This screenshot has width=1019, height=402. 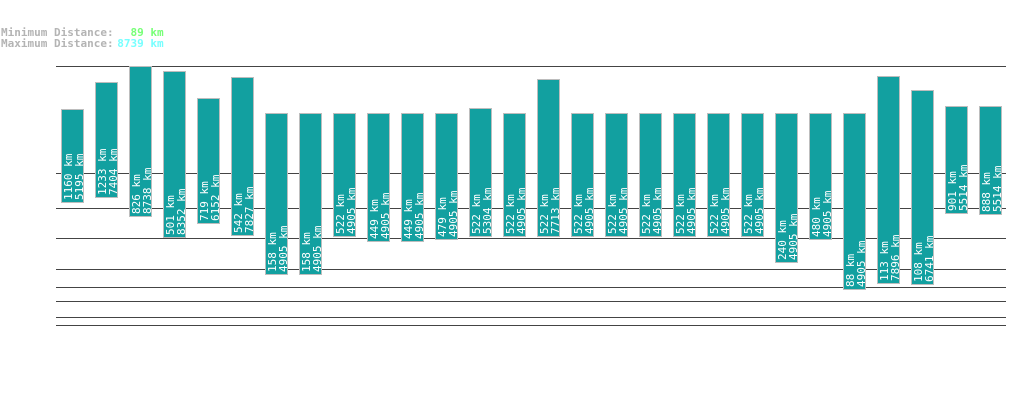 What do you see at coordinates (57, 43) in the screenshot?
I see `max-distance-label: Maximum Distance:` at bounding box center [57, 43].